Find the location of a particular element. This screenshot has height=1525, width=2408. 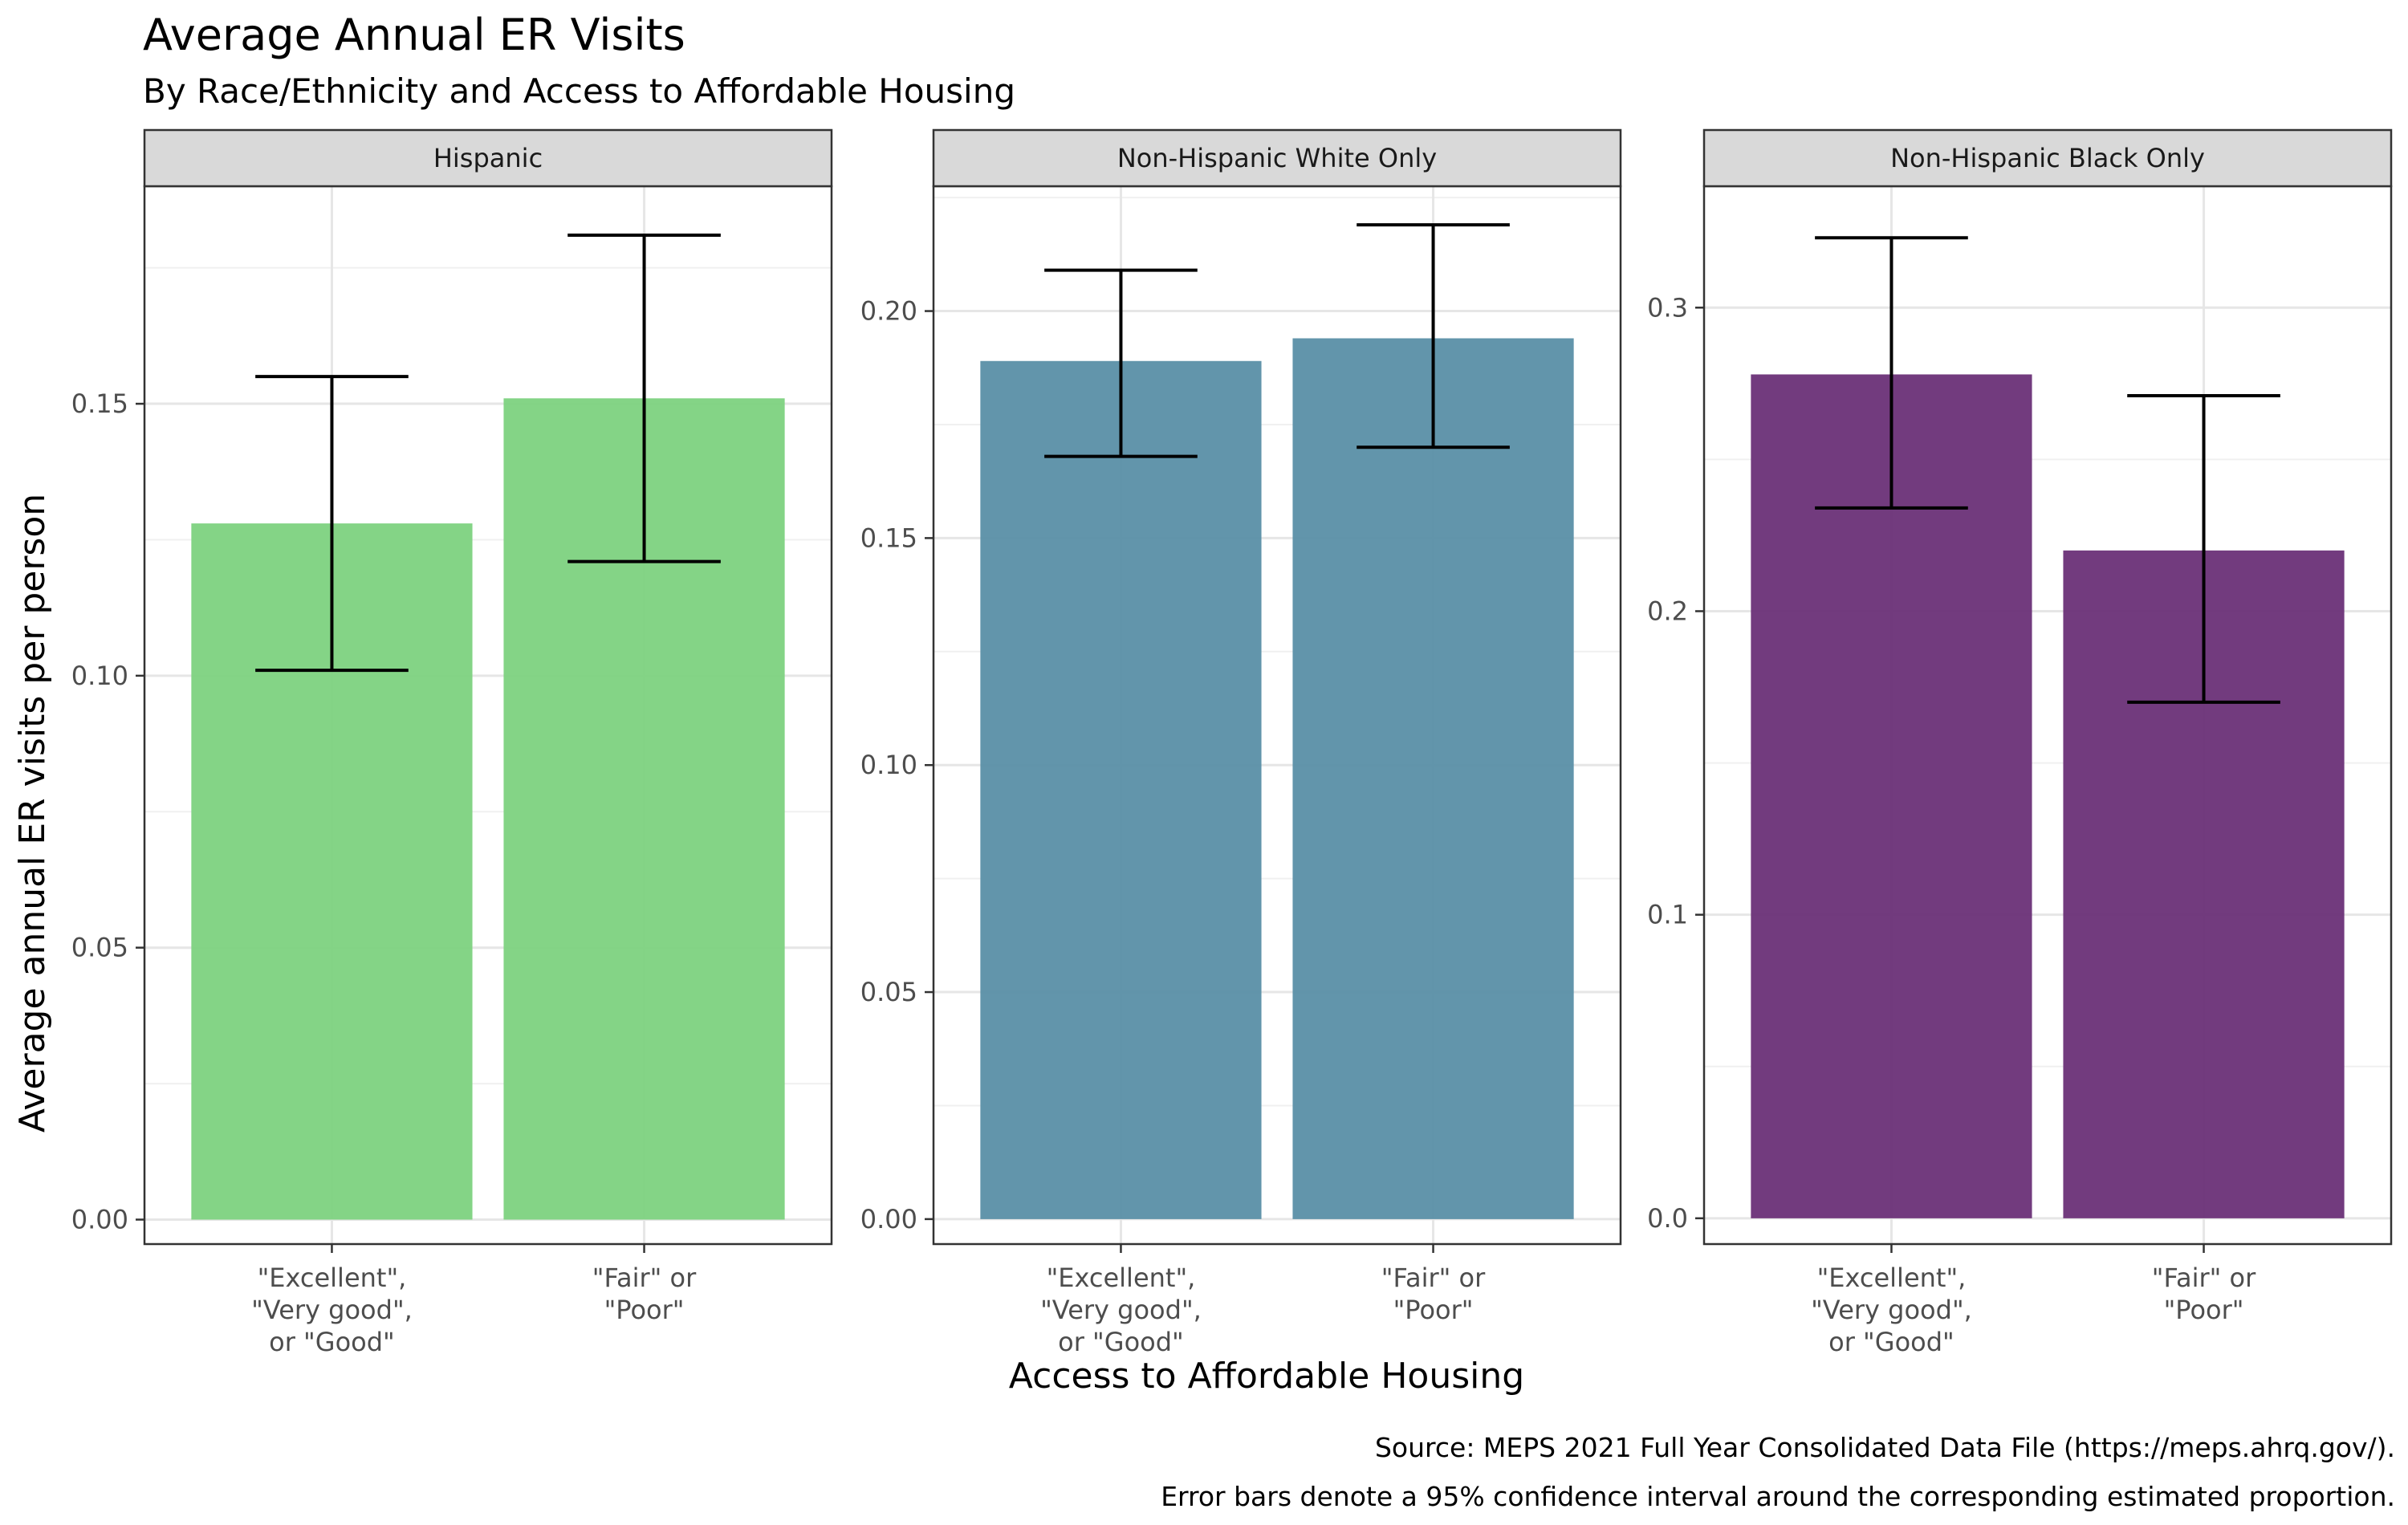

x-axis-title: Access to Affordable Housing is located at coordinates (1266, 1376).